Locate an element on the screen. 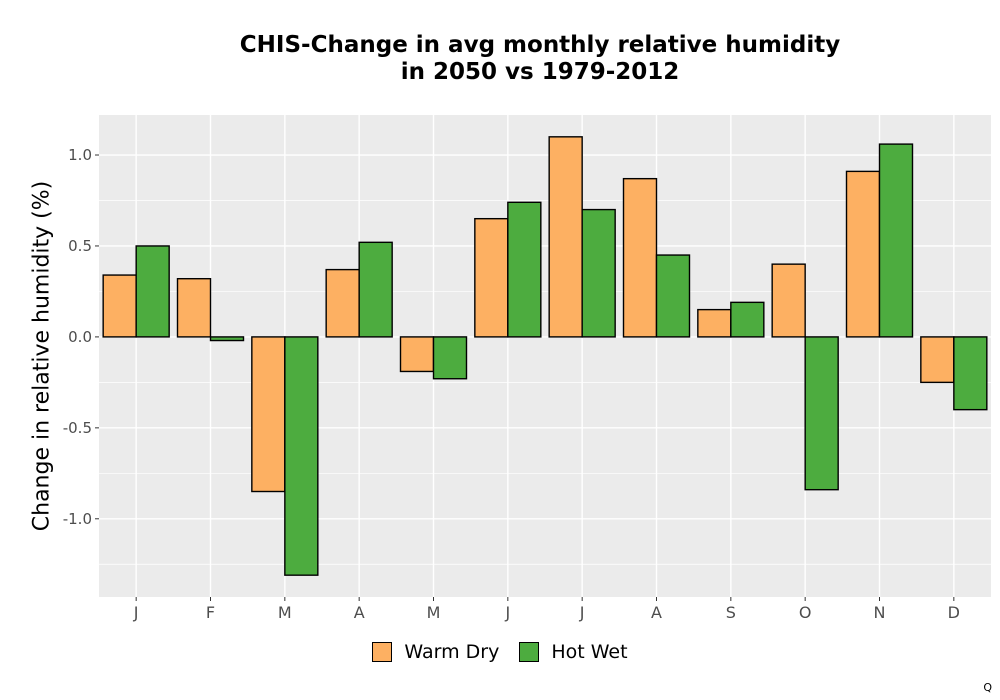 This screenshot has width=1000, height=700. x-tick-label: S is located at coordinates (731, 612).